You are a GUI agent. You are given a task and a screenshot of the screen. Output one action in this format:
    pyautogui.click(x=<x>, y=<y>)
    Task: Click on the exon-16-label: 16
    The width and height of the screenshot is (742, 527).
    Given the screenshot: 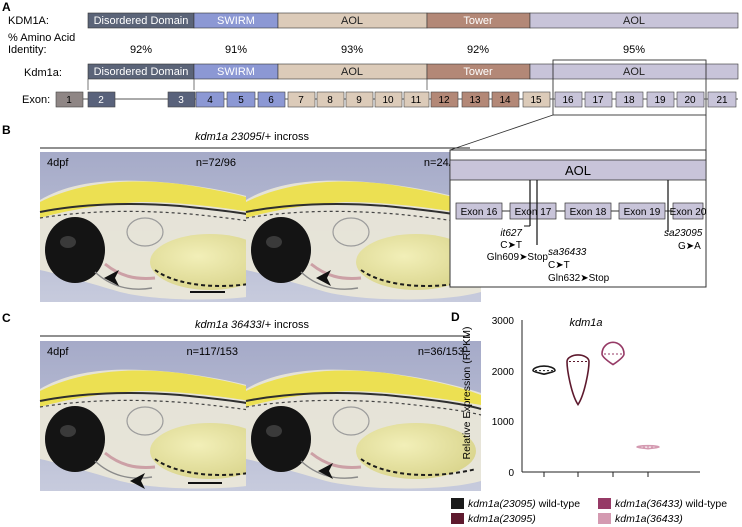 What is the action you would take?
    pyautogui.click(x=568, y=100)
    